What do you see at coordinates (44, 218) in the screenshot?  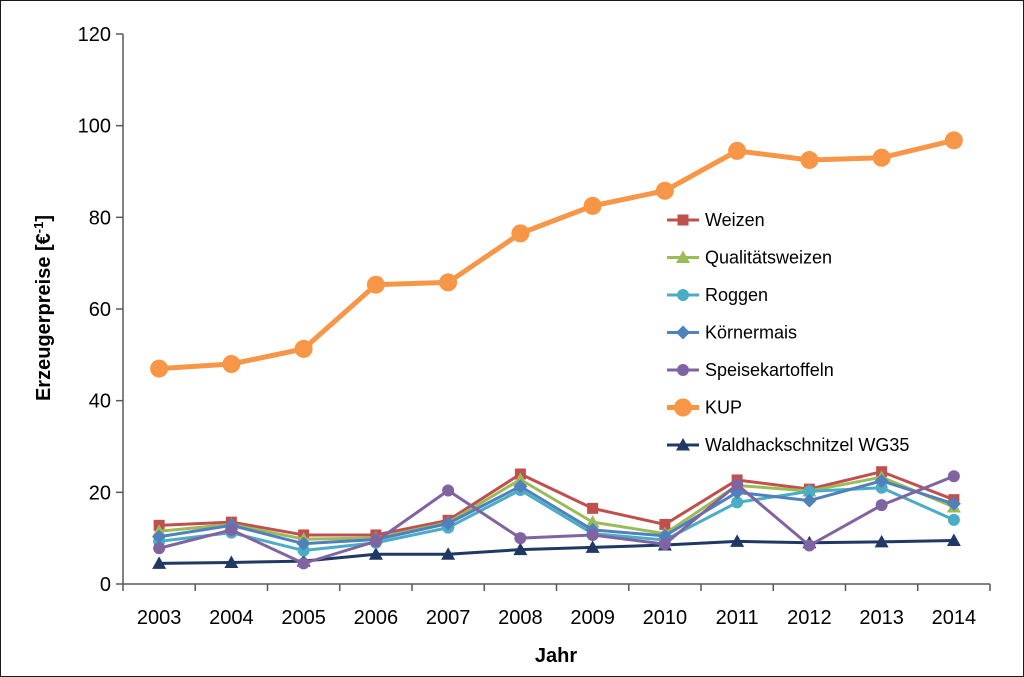 I see `y-axis-title-end: ]` at bounding box center [44, 218].